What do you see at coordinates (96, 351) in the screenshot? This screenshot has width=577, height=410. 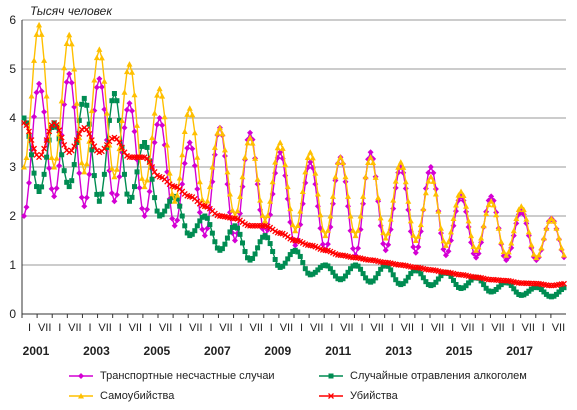 I see `year-label: 2003` at bounding box center [96, 351].